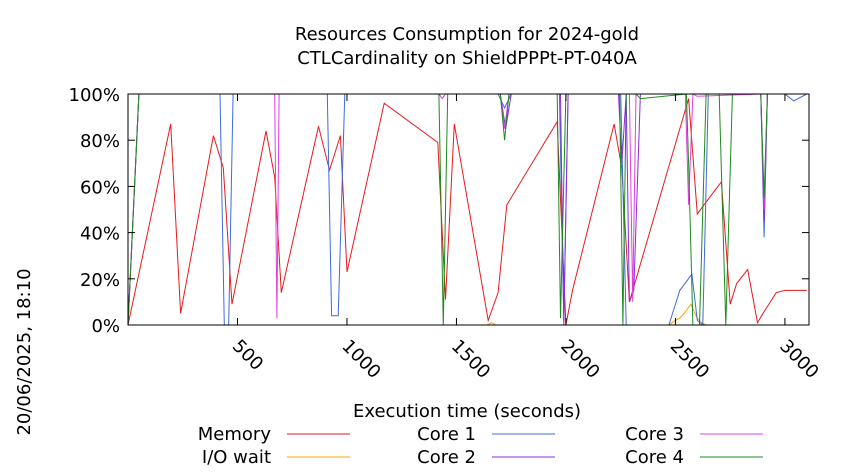 Image resolution: width=850 pixels, height=475 pixels. Describe the element at coordinates (94, 95) in the screenshot. I see `y-tick-label: 100%` at that location.